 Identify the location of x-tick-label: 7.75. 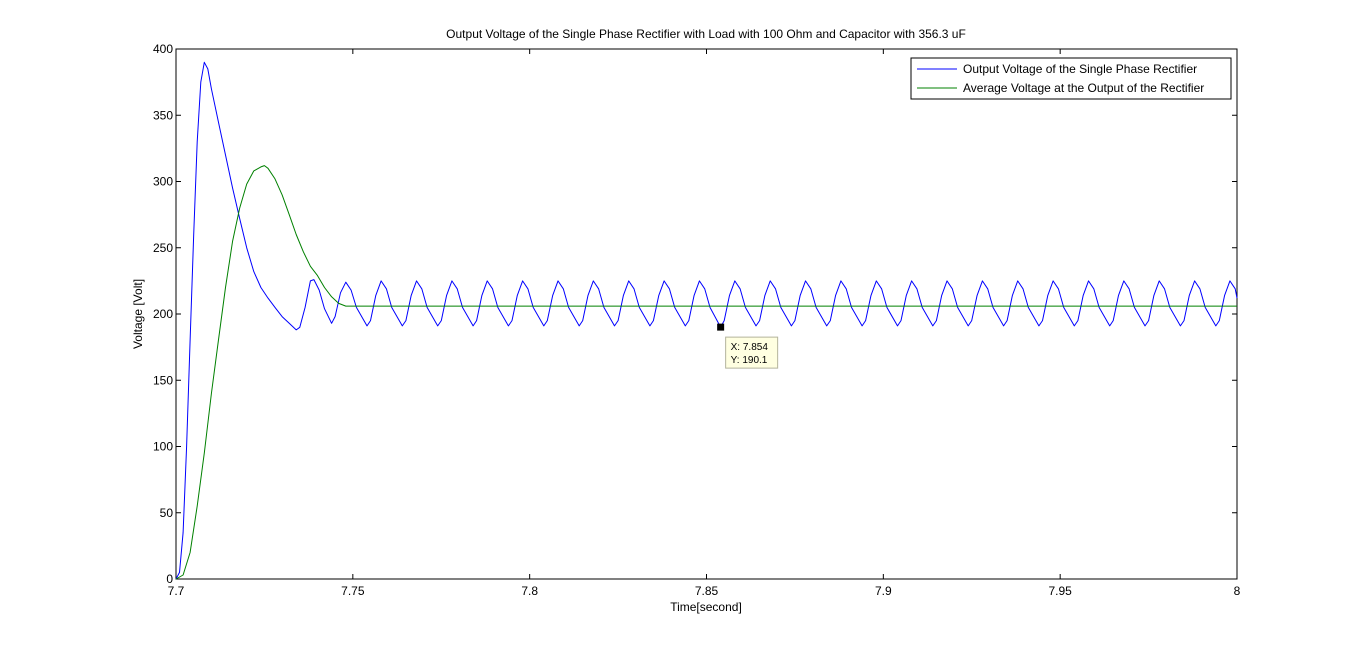
(353, 591).